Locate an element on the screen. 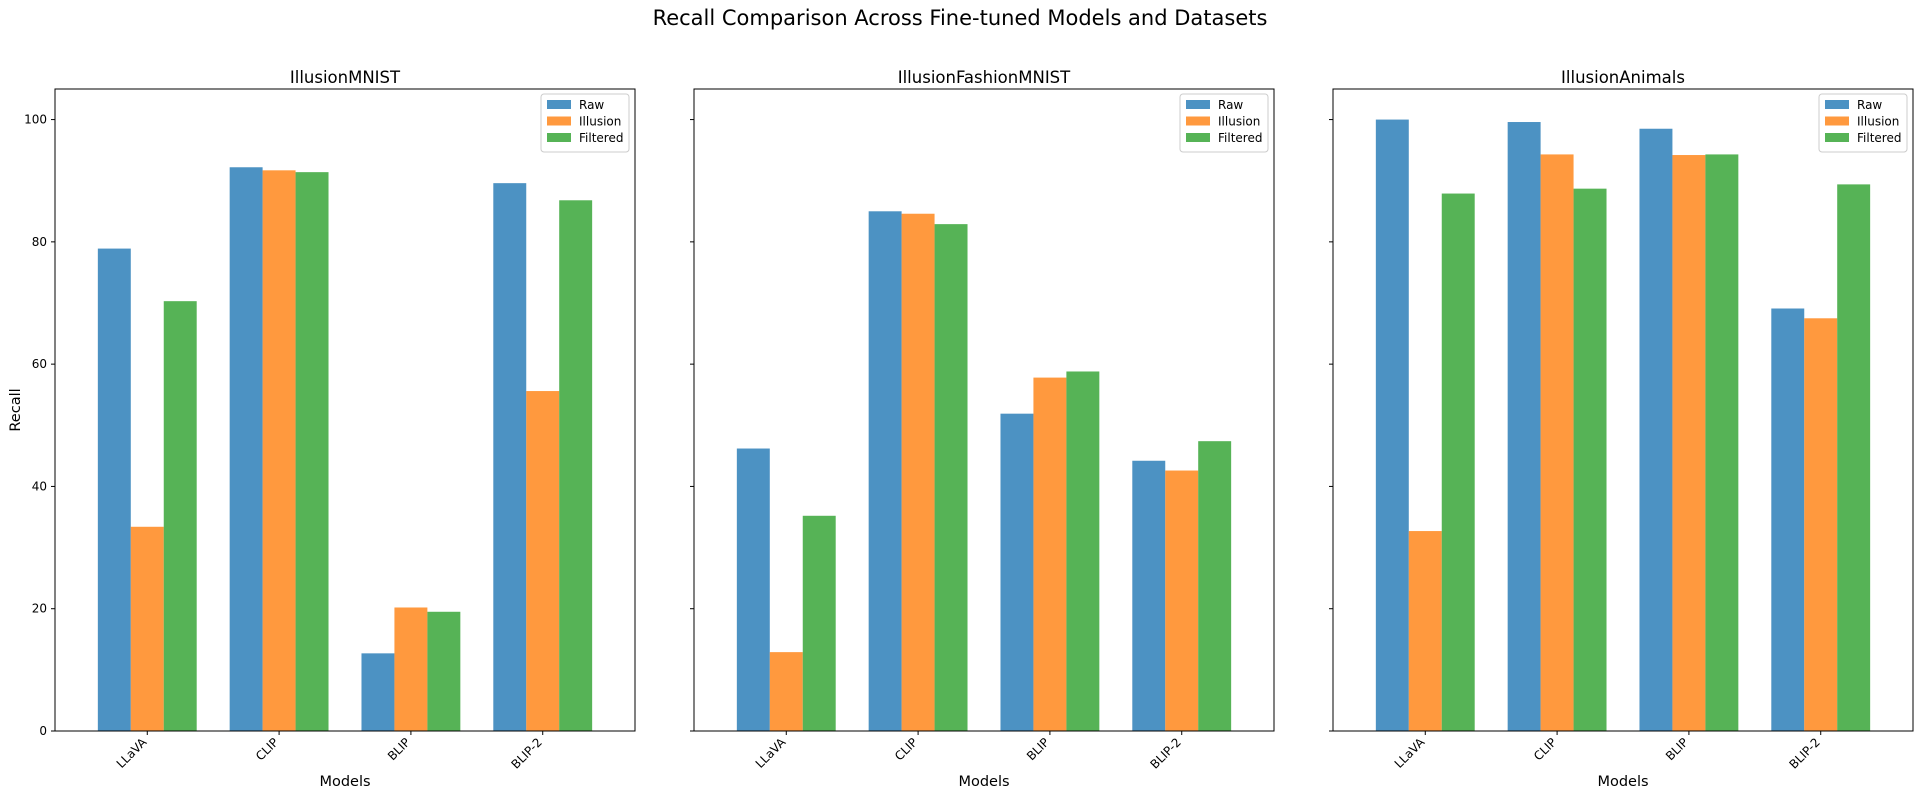 The image size is (1920, 796). y-tick-label: 80 is located at coordinates (39, 242).